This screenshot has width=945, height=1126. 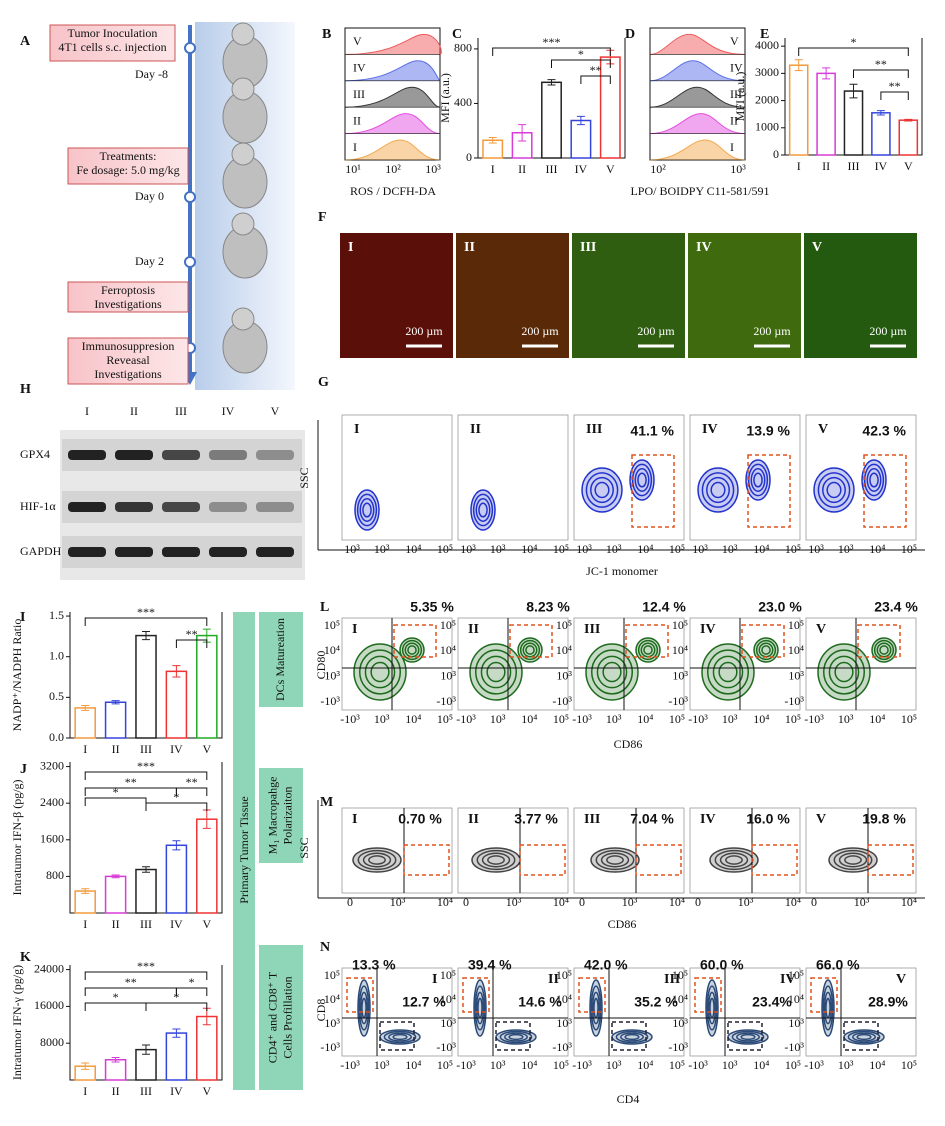 I want to click on flow-percent: 42.3 %, so click(x=884, y=431).